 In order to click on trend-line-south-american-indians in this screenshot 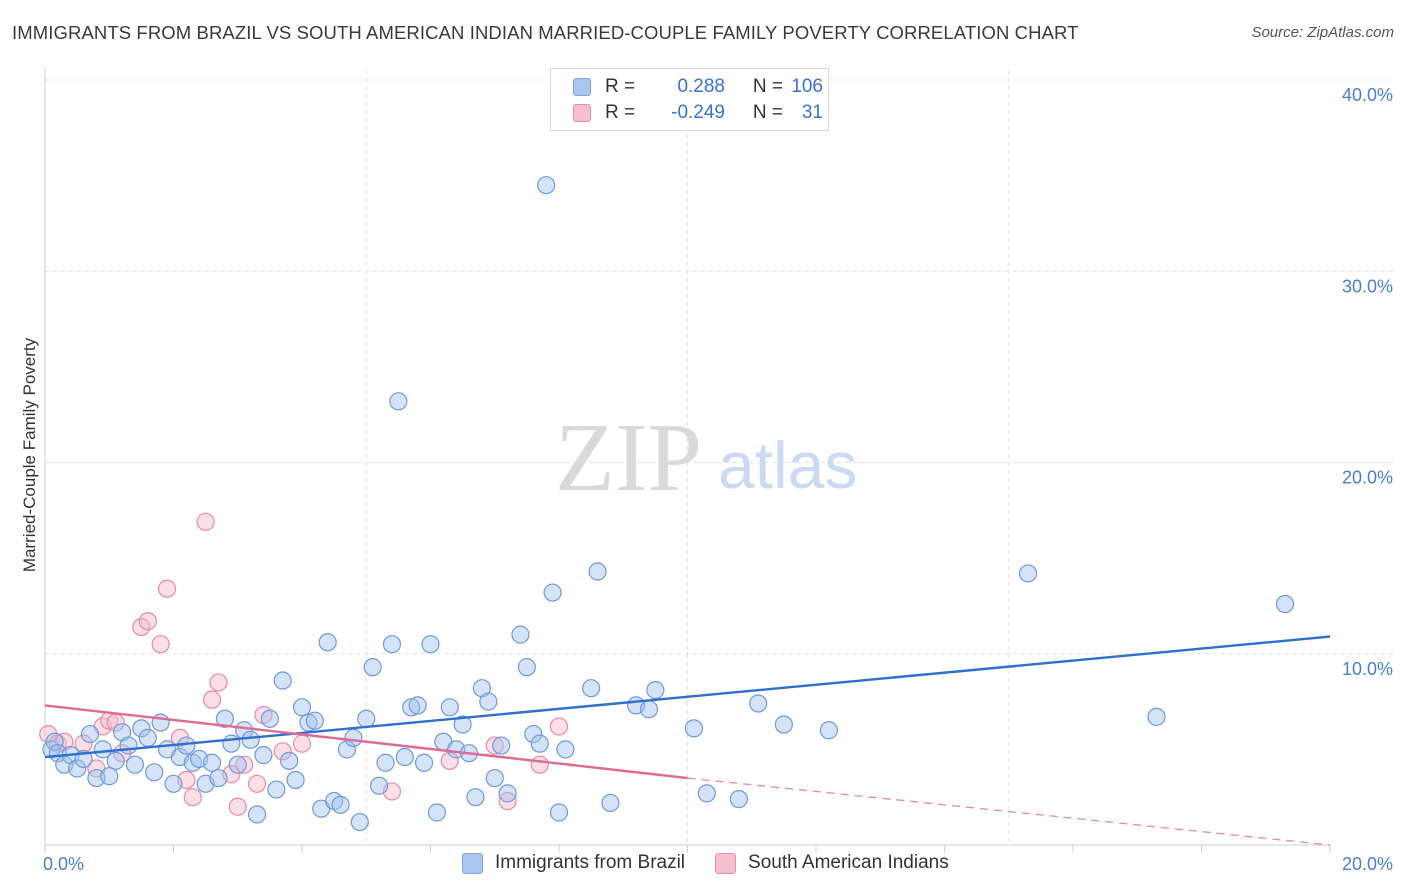, I will do `click(366, 742)`.